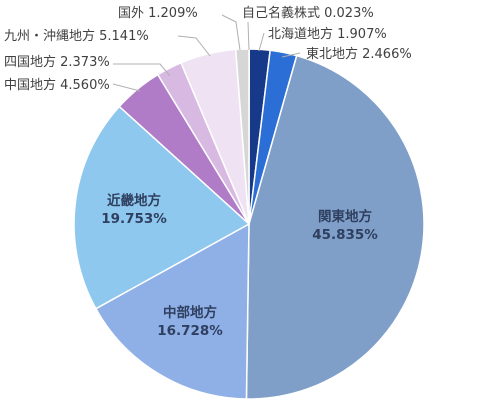  I want to click on slice-label-6: 中国地方 4.560%, so click(57, 85).